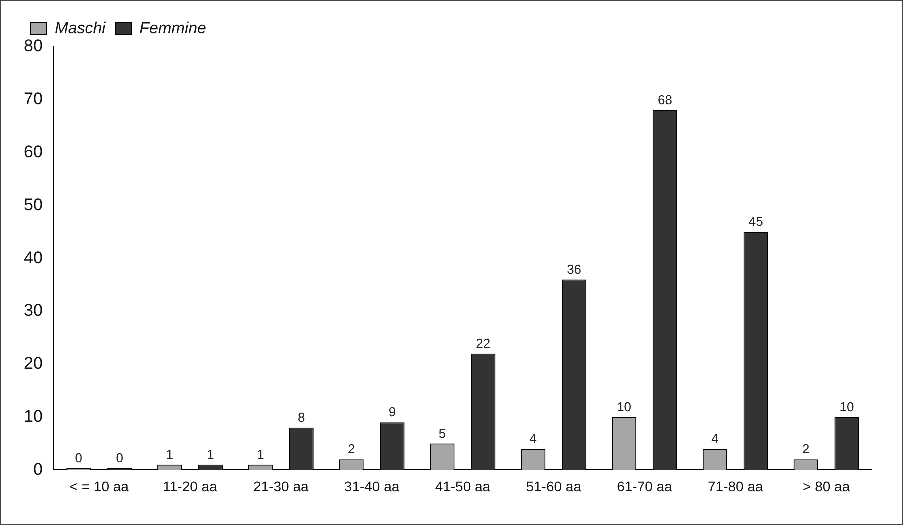 The image size is (903, 525). I want to click on data-label: 22, so click(483, 343).